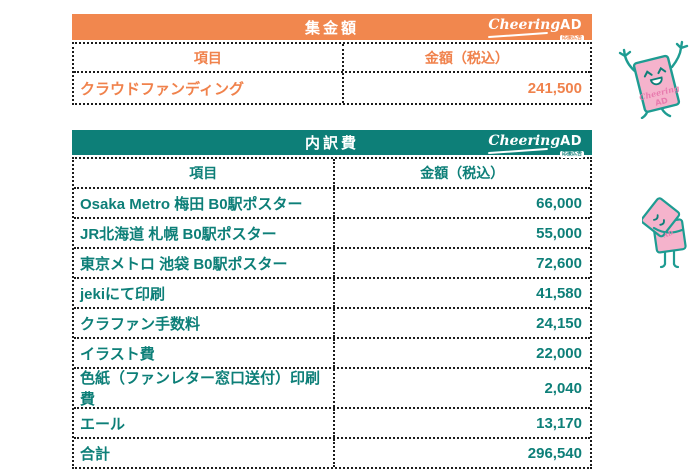 The height and width of the screenshot is (469, 699). I want to click on table-row: イラスト費 22,000, so click(332, 352).